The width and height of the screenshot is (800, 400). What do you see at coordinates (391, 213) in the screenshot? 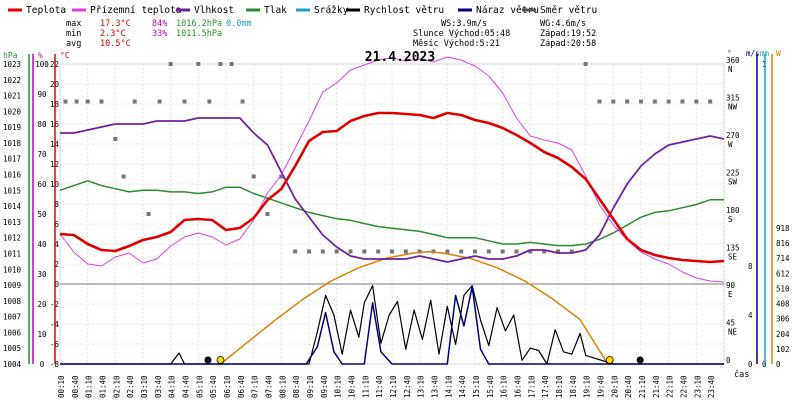
I see `series-press` at bounding box center [391, 213].